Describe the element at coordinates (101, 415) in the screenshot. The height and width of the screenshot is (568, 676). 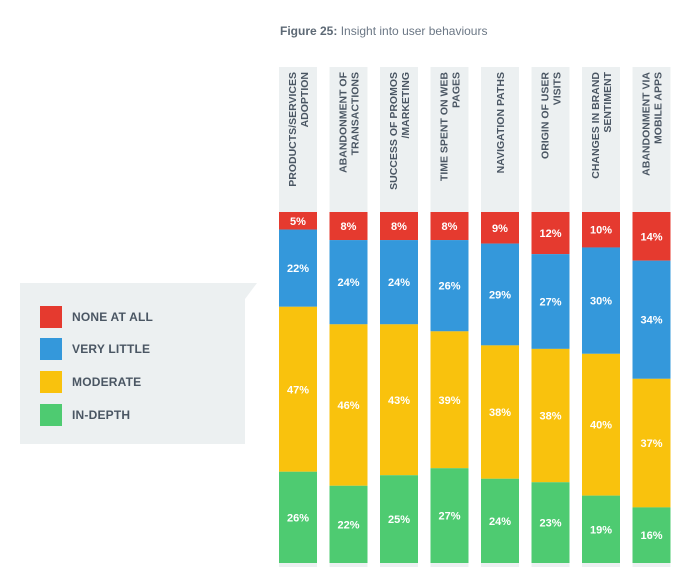
I see `legend-label-indepth: IN-DEPTH` at that location.